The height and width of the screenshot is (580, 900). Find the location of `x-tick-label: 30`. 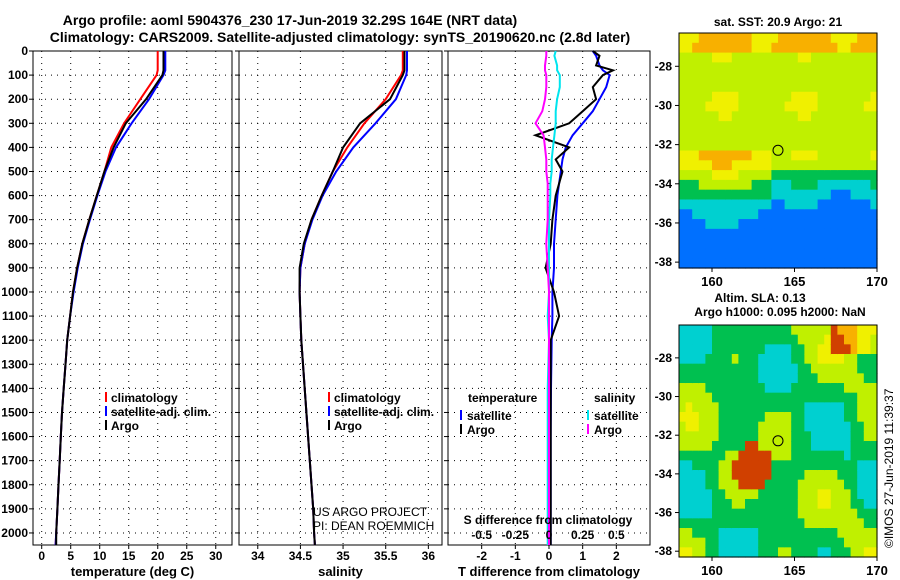

x-tick-label: 30 is located at coordinates (216, 556).